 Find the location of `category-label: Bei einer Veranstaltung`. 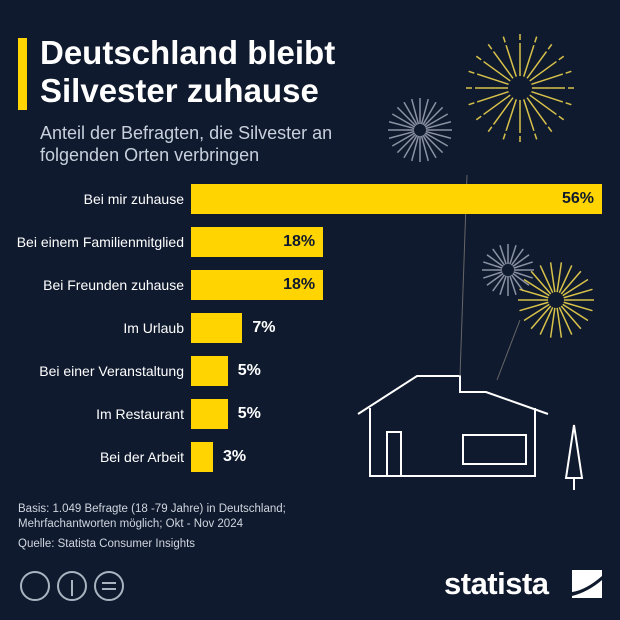

category-label: Bei einer Veranstaltung is located at coordinates (111, 370).